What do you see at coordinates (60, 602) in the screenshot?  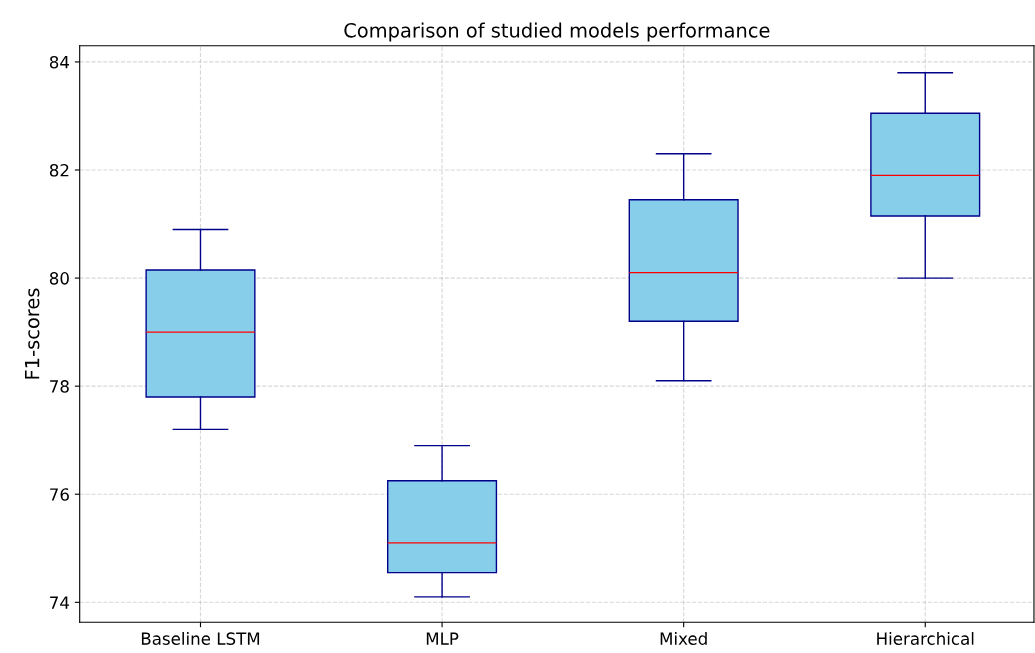 I see `y-tick-label: 74` at bounding box center [60, 602].